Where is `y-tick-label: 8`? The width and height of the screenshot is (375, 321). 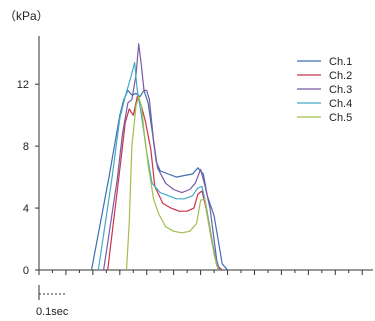 y-tick-label: 8 is located at coordinates (26, 147).